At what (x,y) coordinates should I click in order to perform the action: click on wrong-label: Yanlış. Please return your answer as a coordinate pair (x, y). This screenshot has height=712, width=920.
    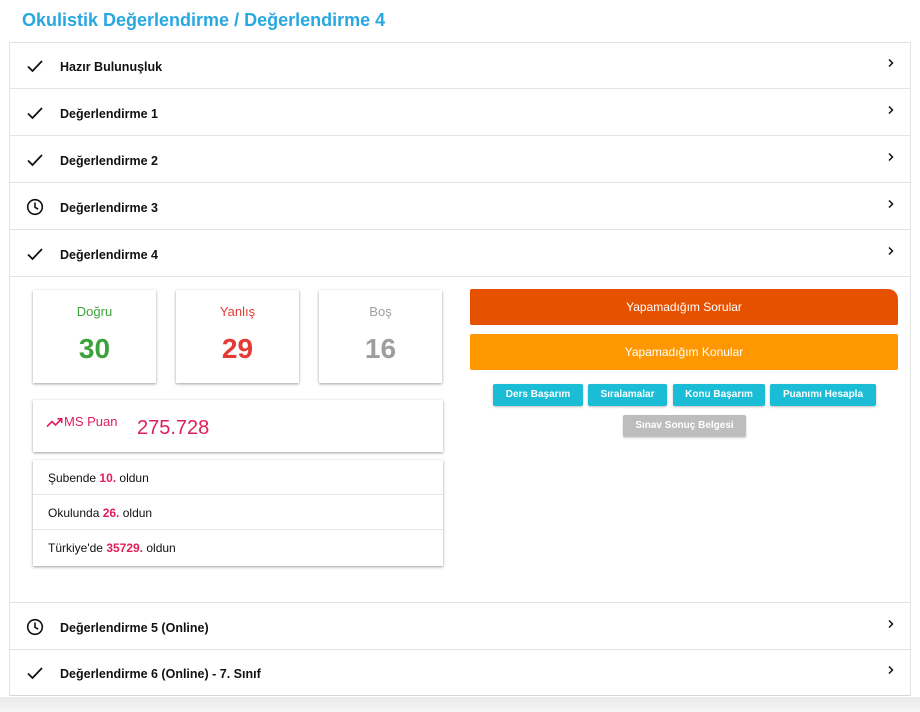
    Looking at the image, I should click on (237, 311).